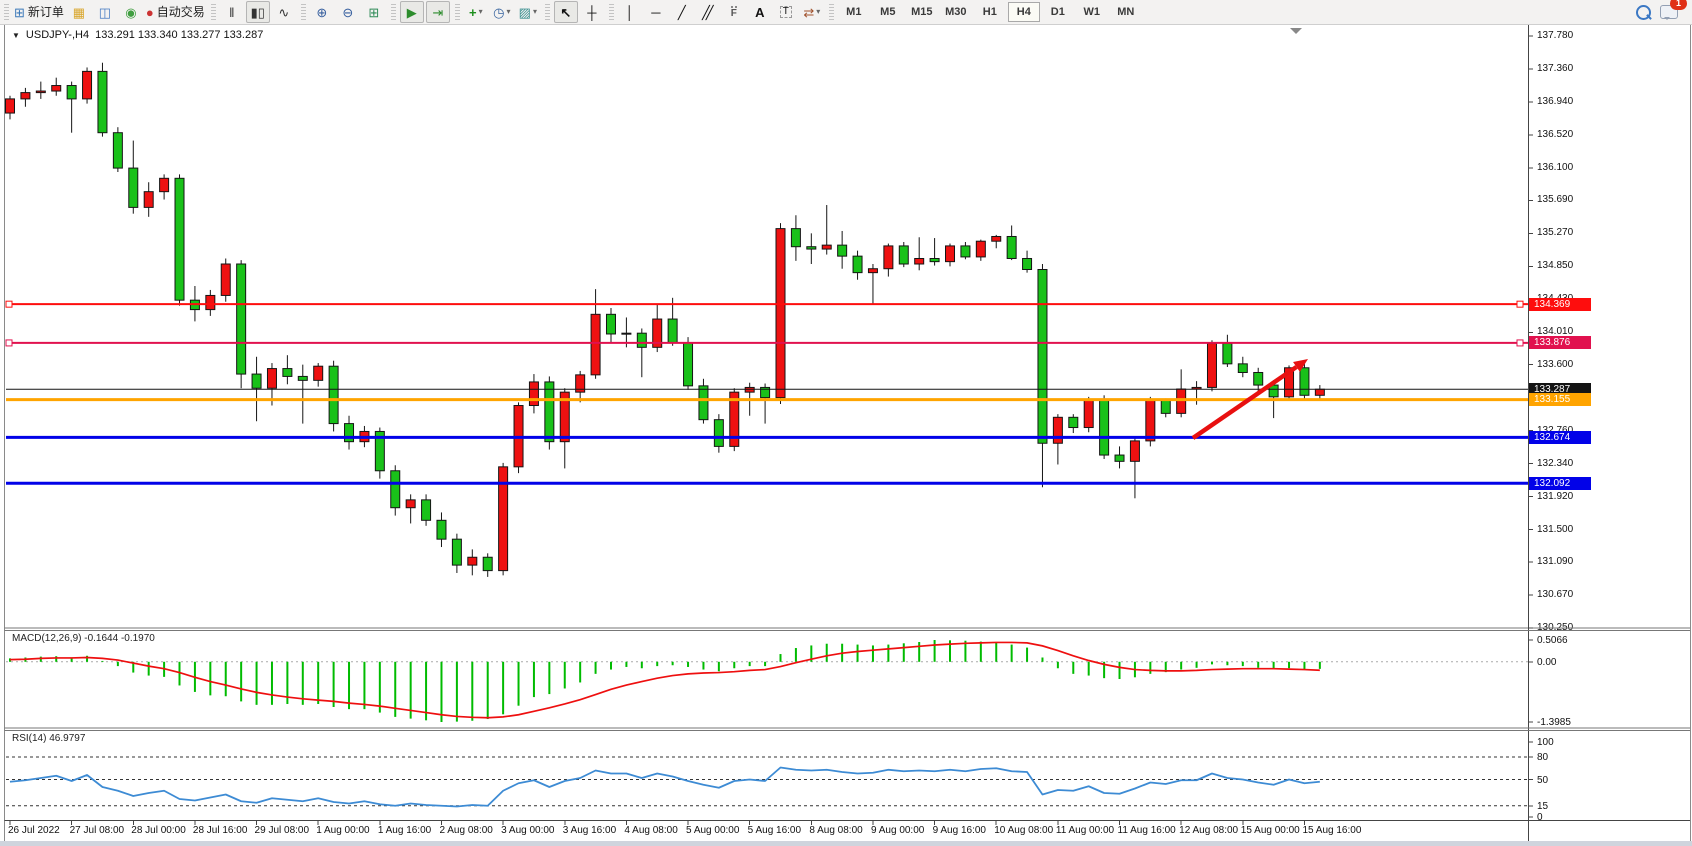 This screenshot has height=846, width=1692. Describe the element at coordinates (39, 12) in the screenshot. I see `new-order-button: ⊞ 新订单` at that location.